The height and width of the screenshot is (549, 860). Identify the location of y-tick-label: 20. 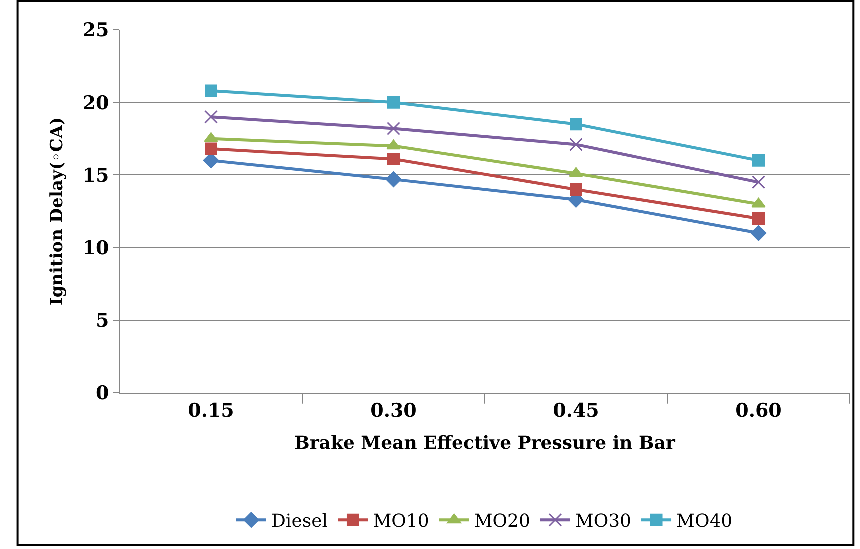
(96, 103).